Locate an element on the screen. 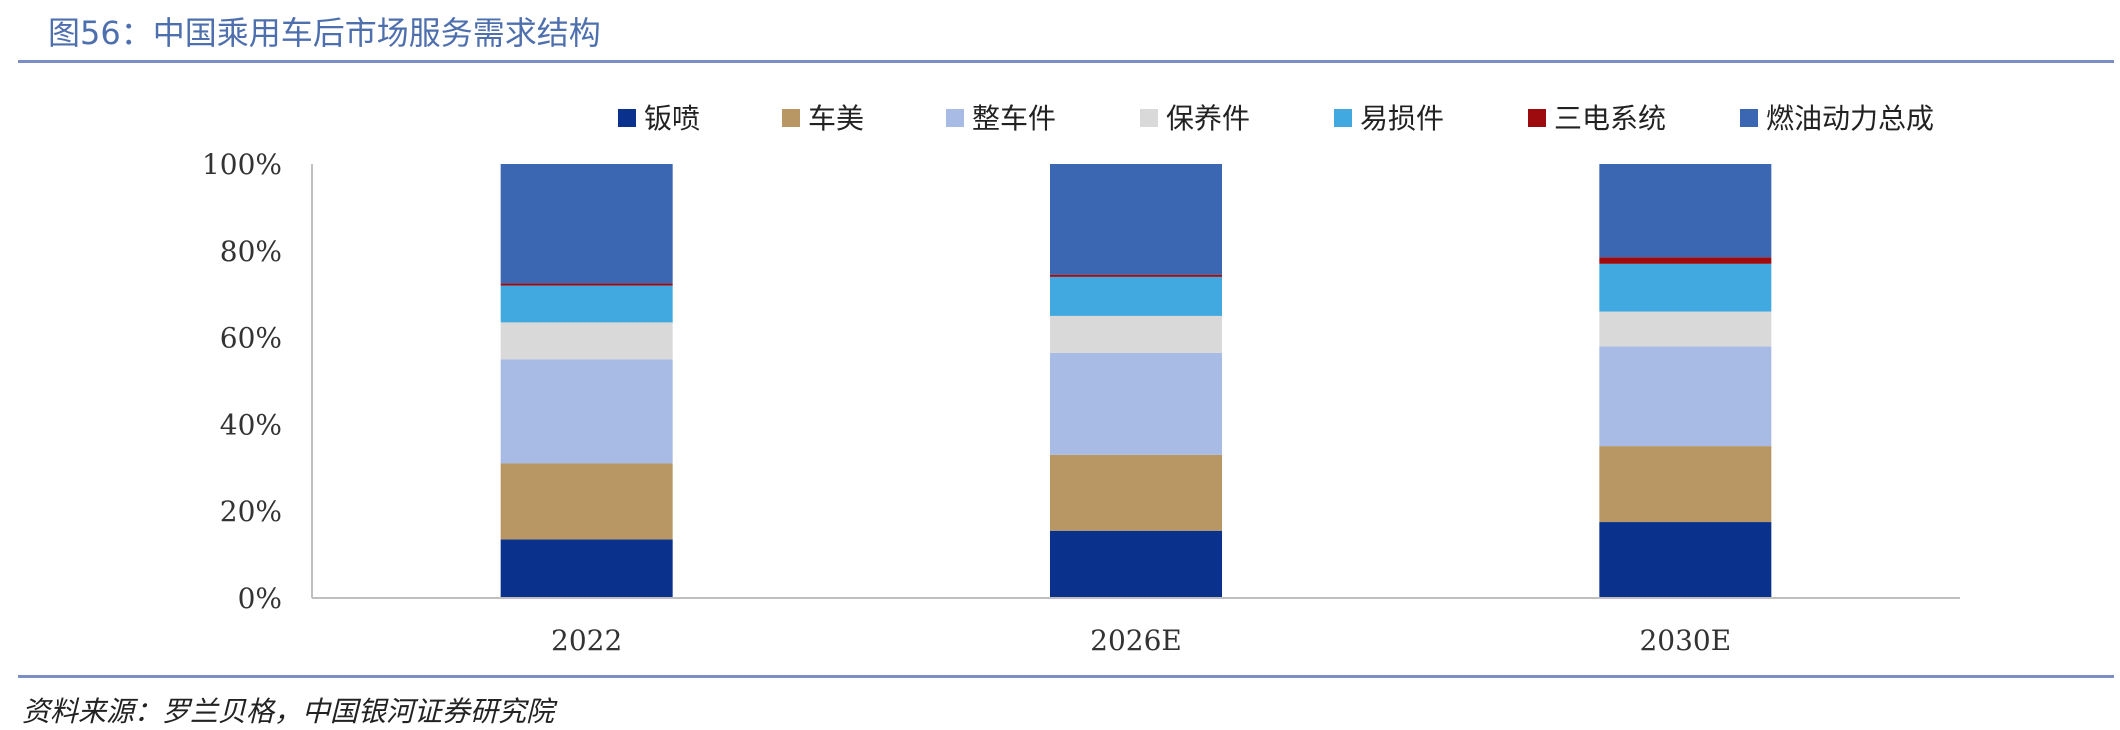 Image resolution: width=2120 pixels, height=730 pixels. legend-label: 保养件 is located at coordinates (1208, 118).